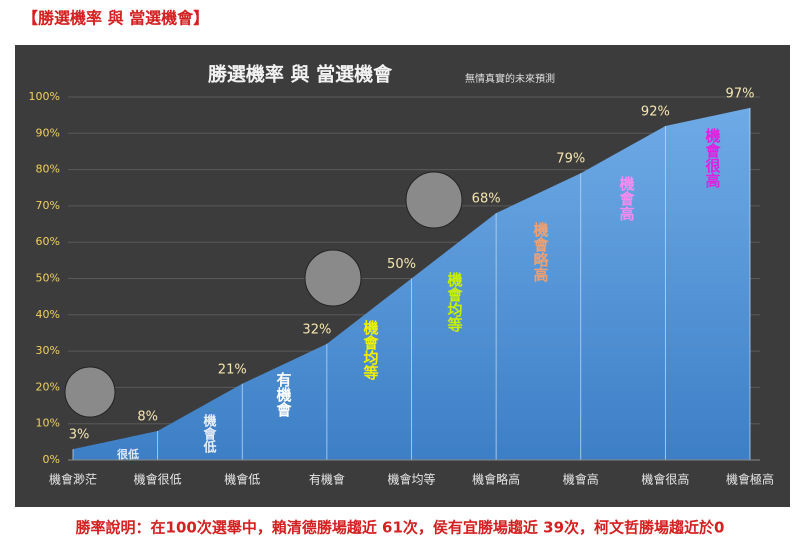  What do you see at coordinates (713, 158) in the screenshot?
I see `annotation: 機會很高` at bounding box center [713, 158].